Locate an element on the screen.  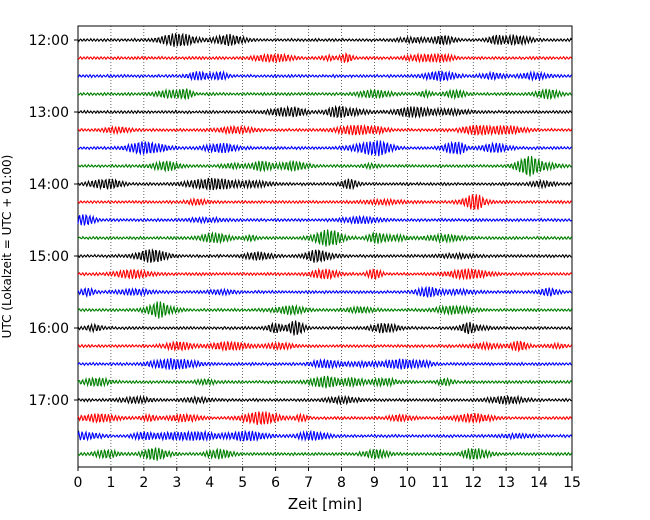
x-tick-label: 9 is located at coordinates (374, 483).